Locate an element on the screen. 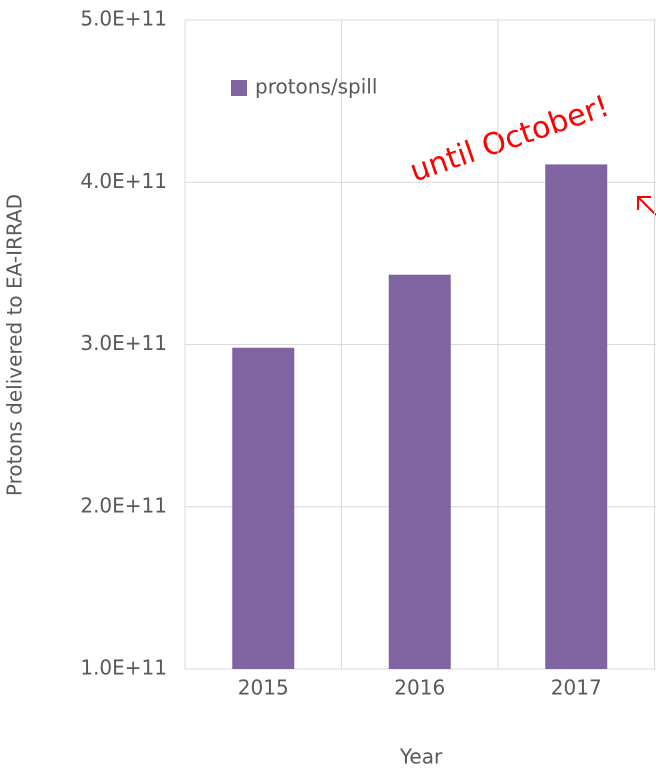  arrow is located at coordinates (646, 206).